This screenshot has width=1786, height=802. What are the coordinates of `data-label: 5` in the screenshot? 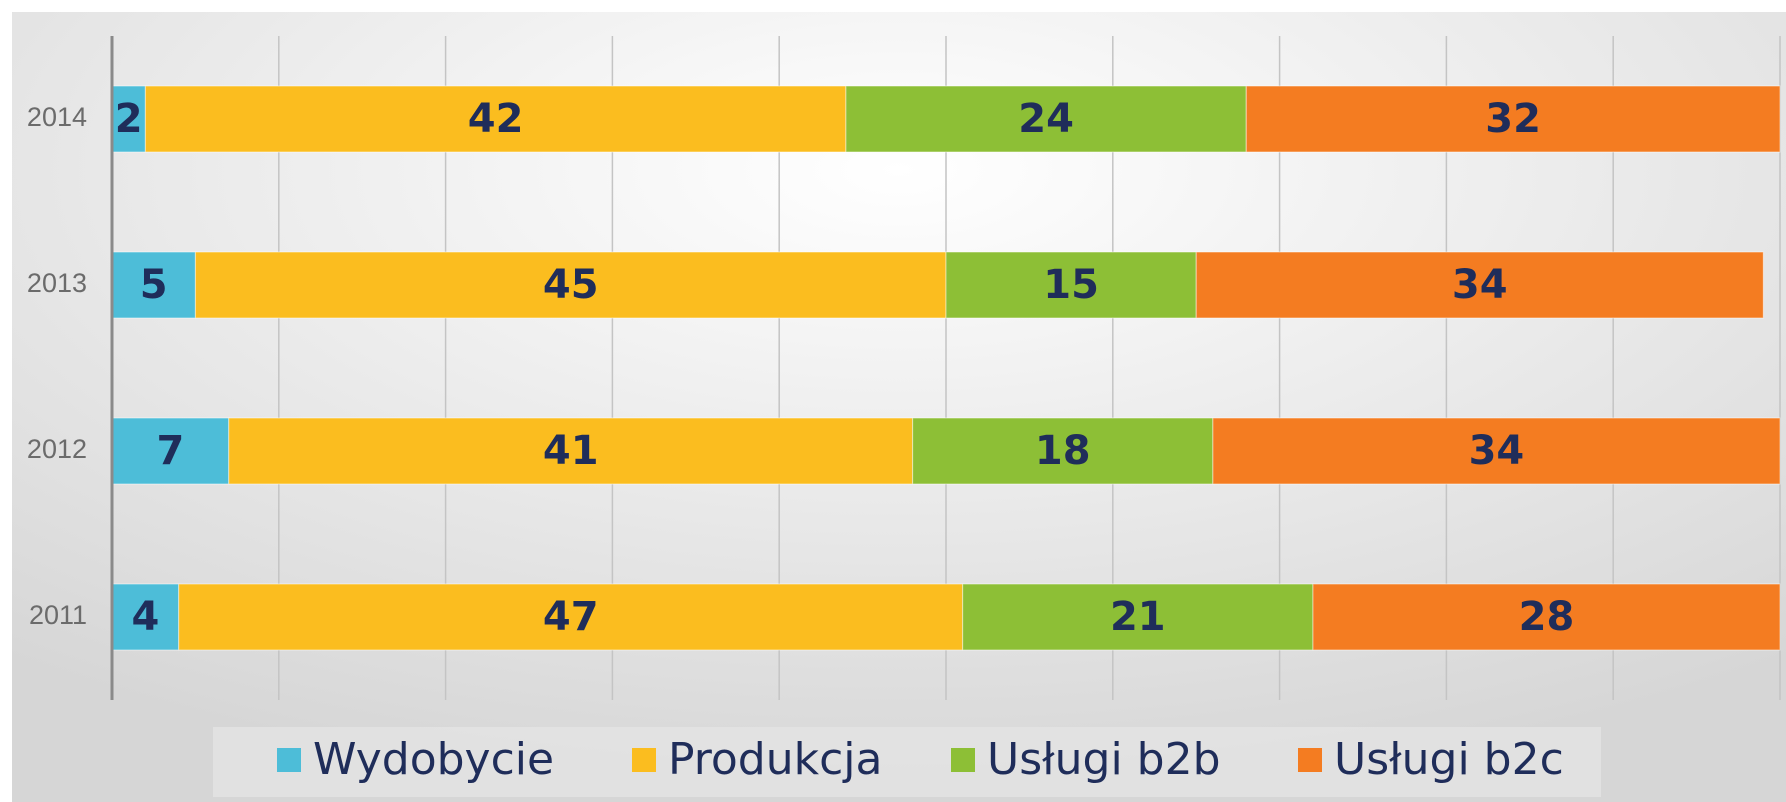 It's located at (154, 285).